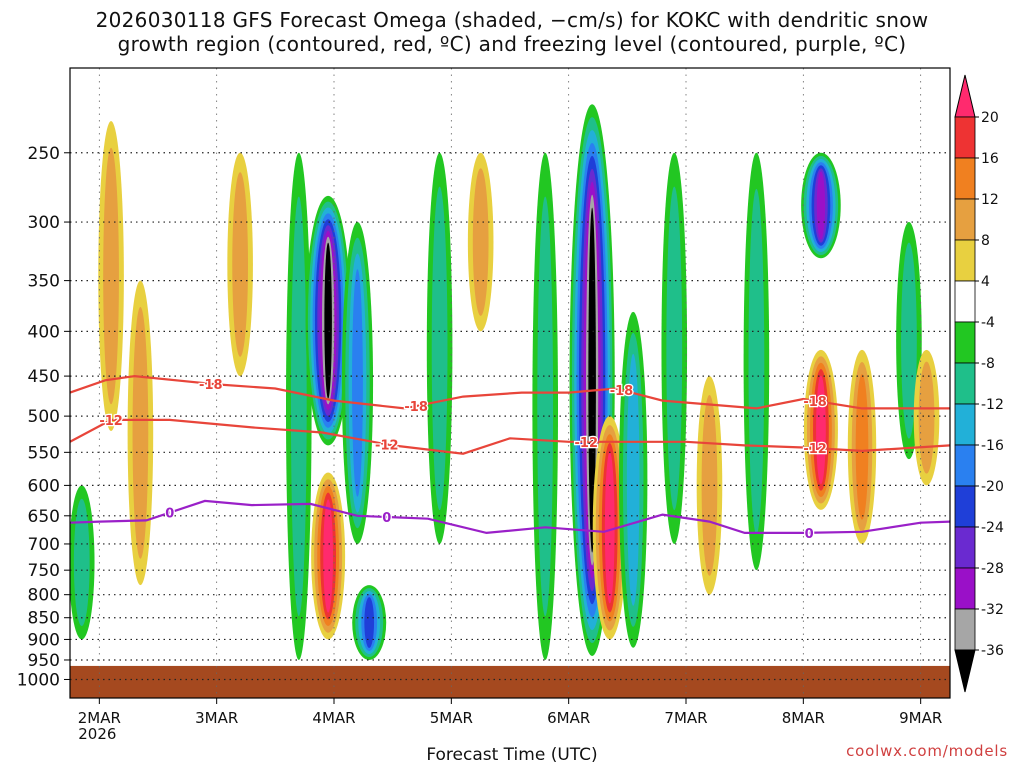  Describe the element at coordinates (965, 671) in the screenshot. I see `colorbar-bottom-arrow` at that location.